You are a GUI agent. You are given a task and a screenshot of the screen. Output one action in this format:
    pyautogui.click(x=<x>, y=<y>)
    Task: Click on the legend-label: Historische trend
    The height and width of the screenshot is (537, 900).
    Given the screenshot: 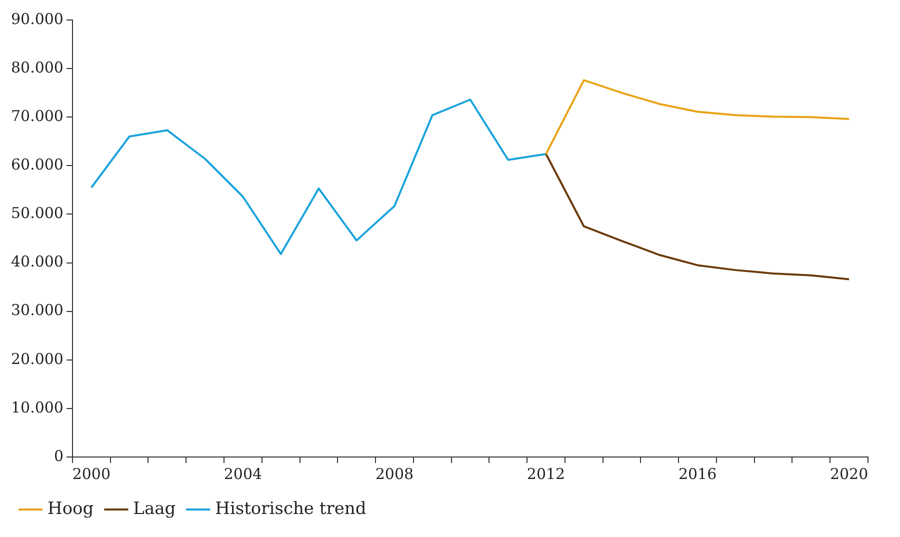 What is the action you would take?
    pyautogui.click(x=290, y=508)
    